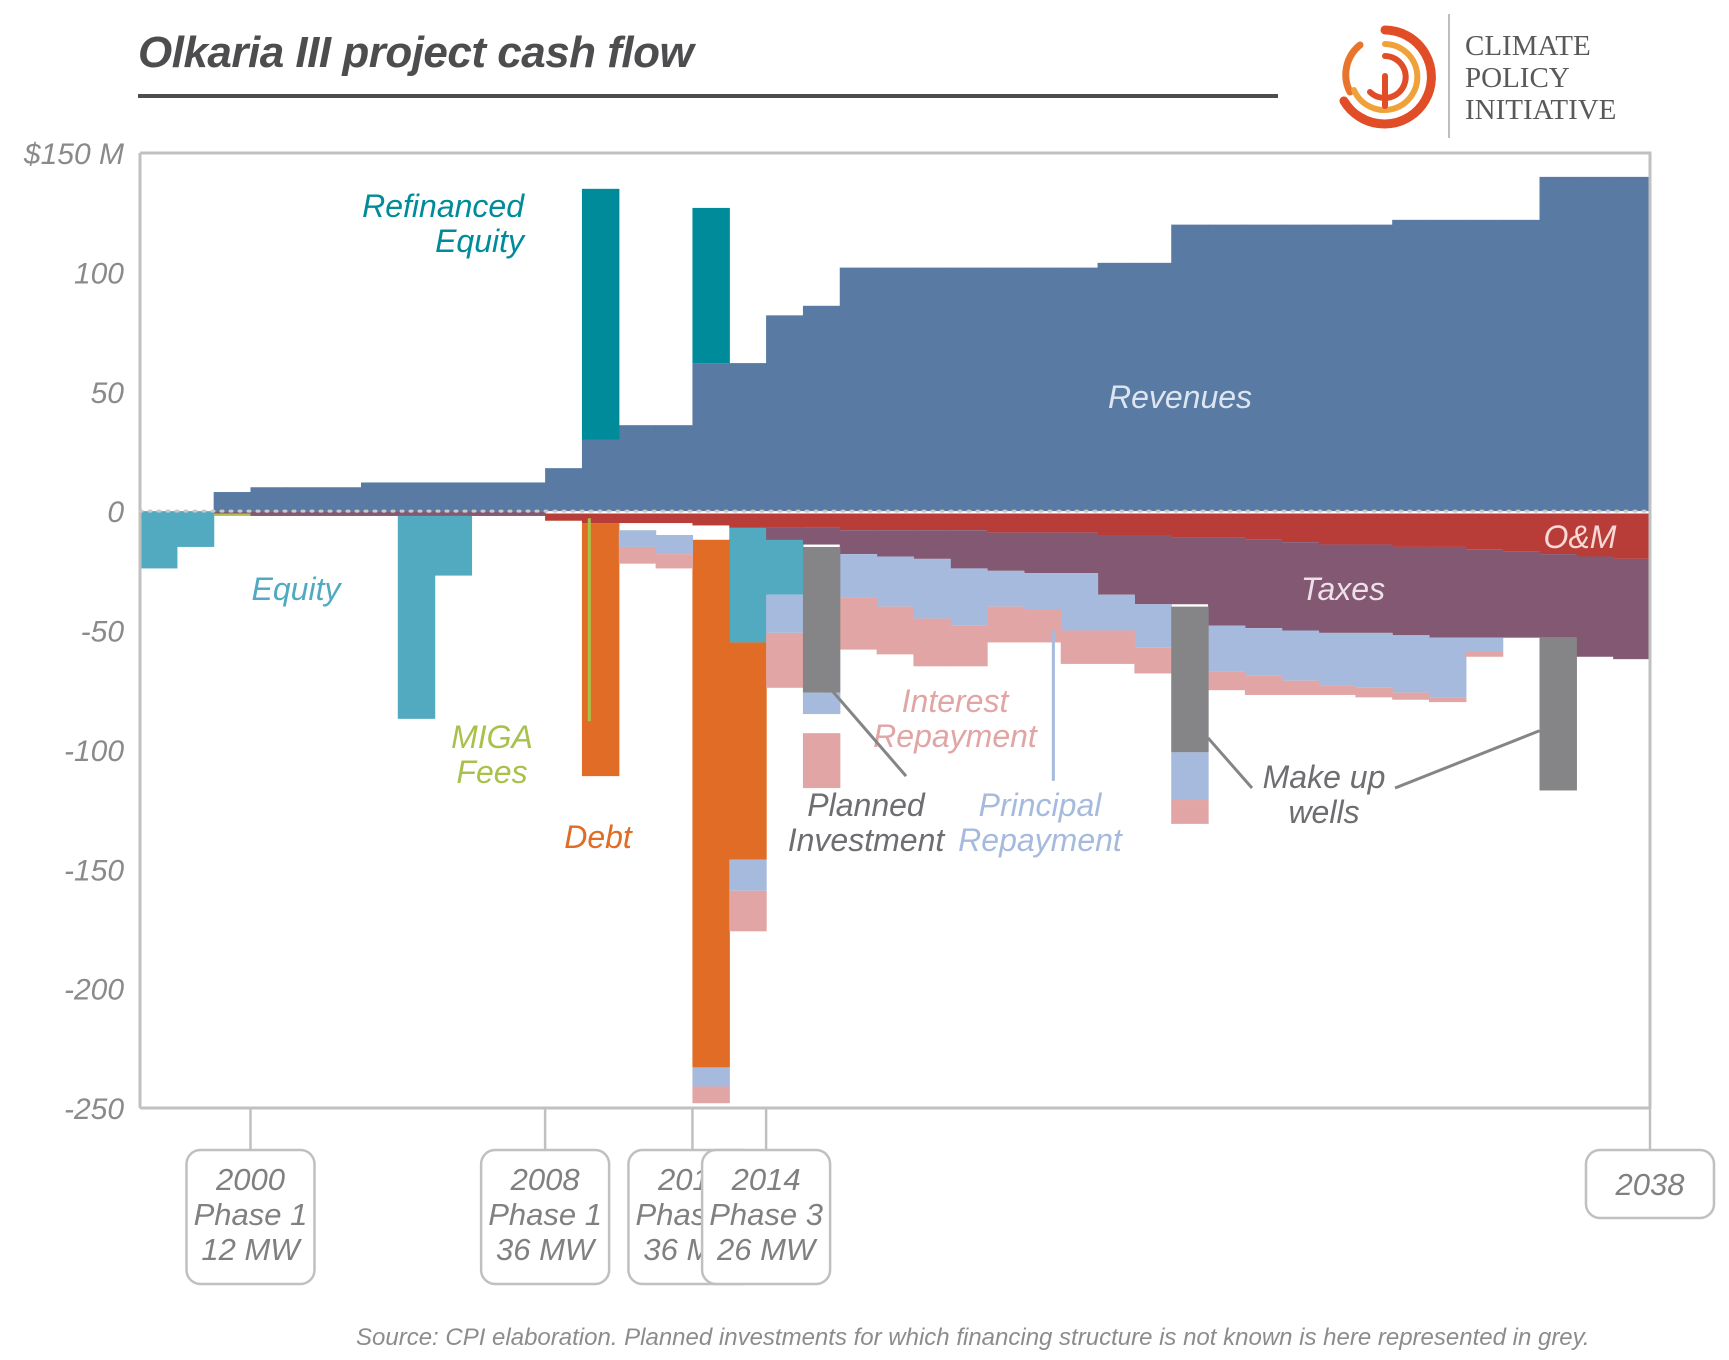 This screenshot has height=1360, width=1729. Describe the element at coordinates (1517, 78) in the screenshot. I see `logo-line: POLICY` at that location.